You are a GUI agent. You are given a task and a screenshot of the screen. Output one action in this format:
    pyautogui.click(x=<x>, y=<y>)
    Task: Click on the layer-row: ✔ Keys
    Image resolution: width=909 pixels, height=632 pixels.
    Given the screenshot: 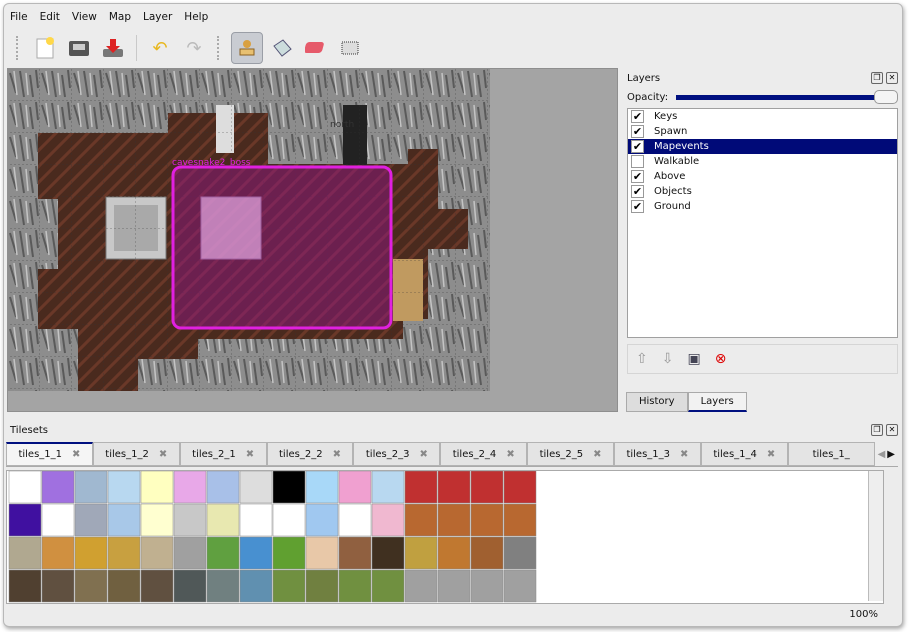 What is the action you would take?
    pyautogui.click(x=762, y=116)
    